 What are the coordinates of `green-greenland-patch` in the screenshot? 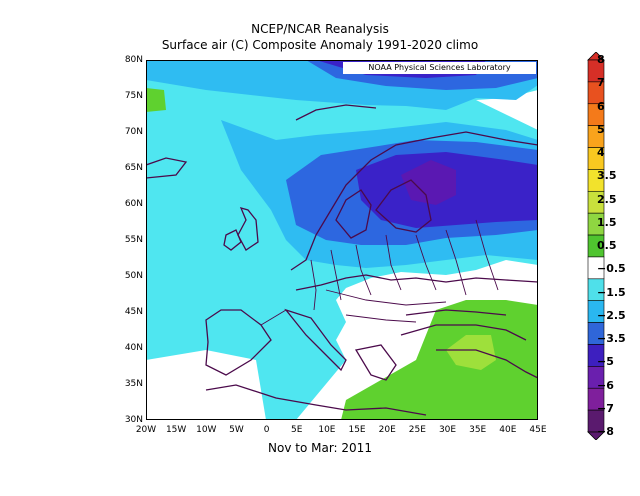 It's located at (156, 100).